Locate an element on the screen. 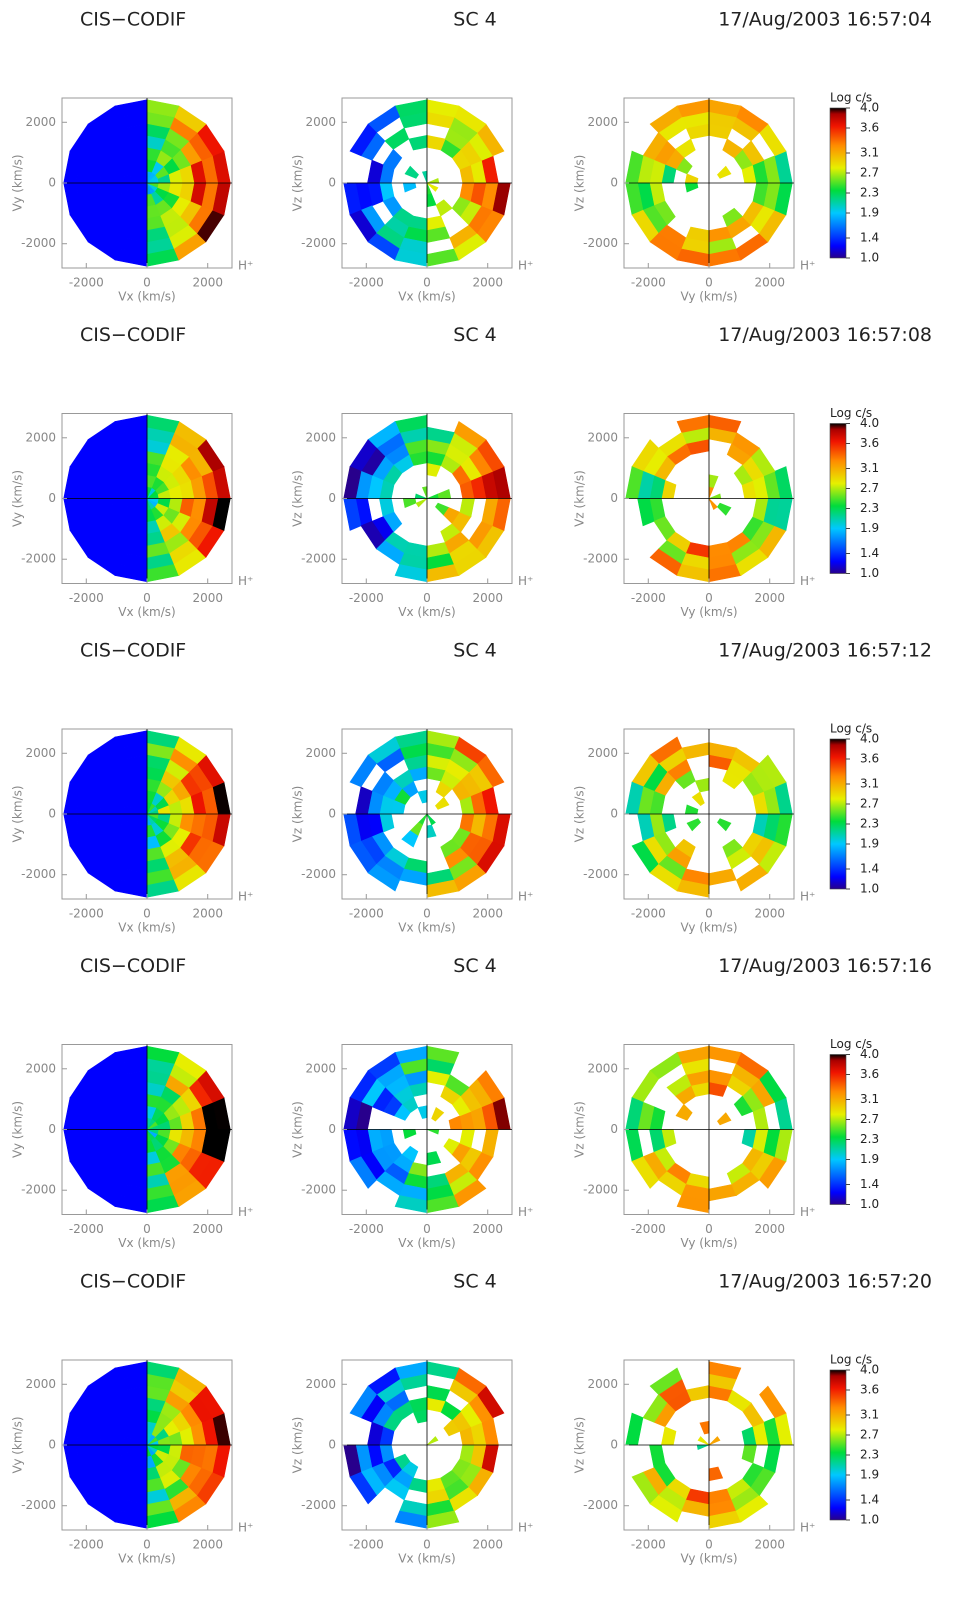 Image resolution: width=966 pixels, height=1619 pixels. colorbar-tick-label: 3.1 is located at coordinates (869, 153).